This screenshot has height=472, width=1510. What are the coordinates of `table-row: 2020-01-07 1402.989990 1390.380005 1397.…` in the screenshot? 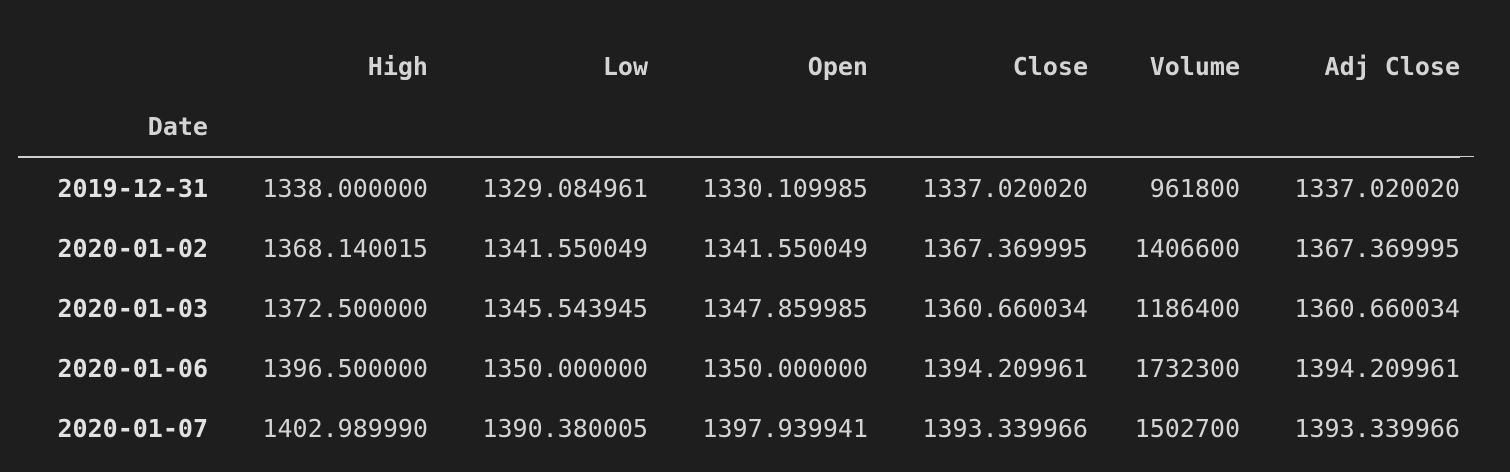 It's located at (739, 428).